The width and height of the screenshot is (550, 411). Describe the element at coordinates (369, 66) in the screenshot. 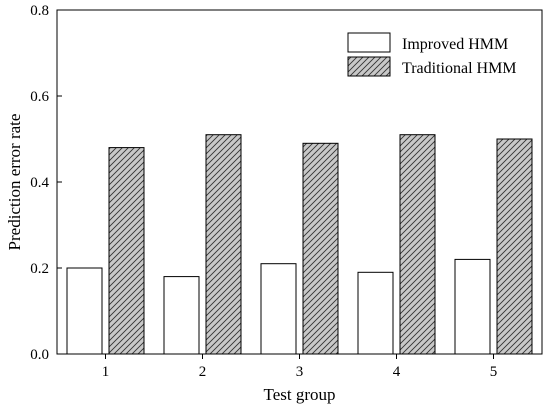

I see `legend-swatch-traditional-hmm` at that location.